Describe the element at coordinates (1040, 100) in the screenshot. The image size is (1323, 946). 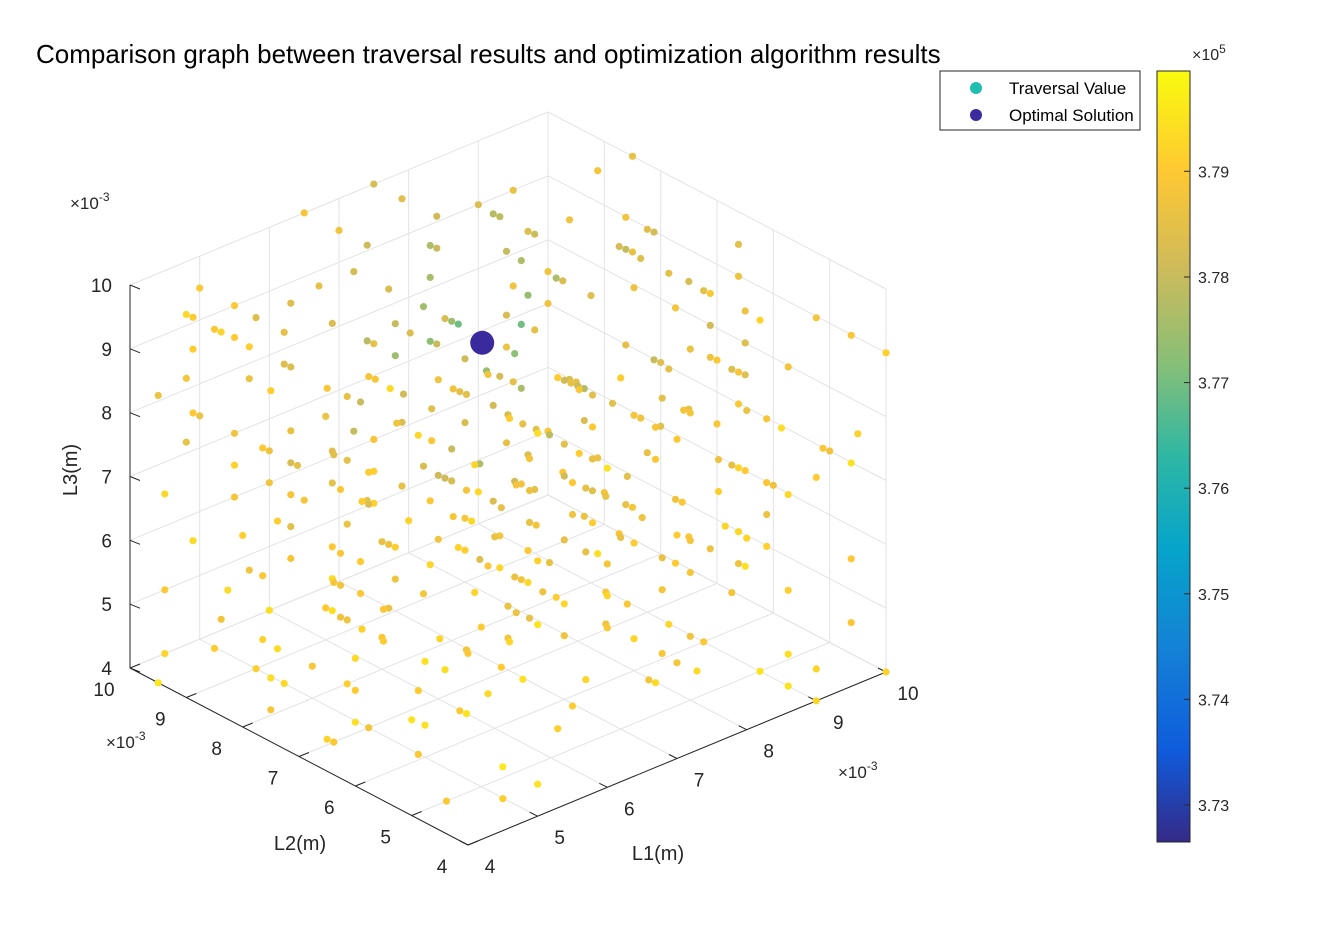
I see `legend: Traversal Value Optimal Solution` at that location.